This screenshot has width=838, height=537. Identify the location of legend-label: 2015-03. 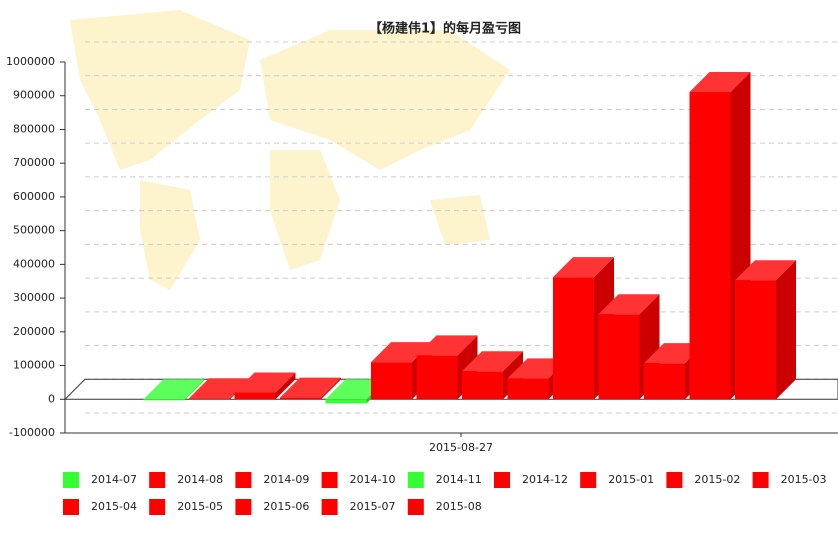
(804, 479).